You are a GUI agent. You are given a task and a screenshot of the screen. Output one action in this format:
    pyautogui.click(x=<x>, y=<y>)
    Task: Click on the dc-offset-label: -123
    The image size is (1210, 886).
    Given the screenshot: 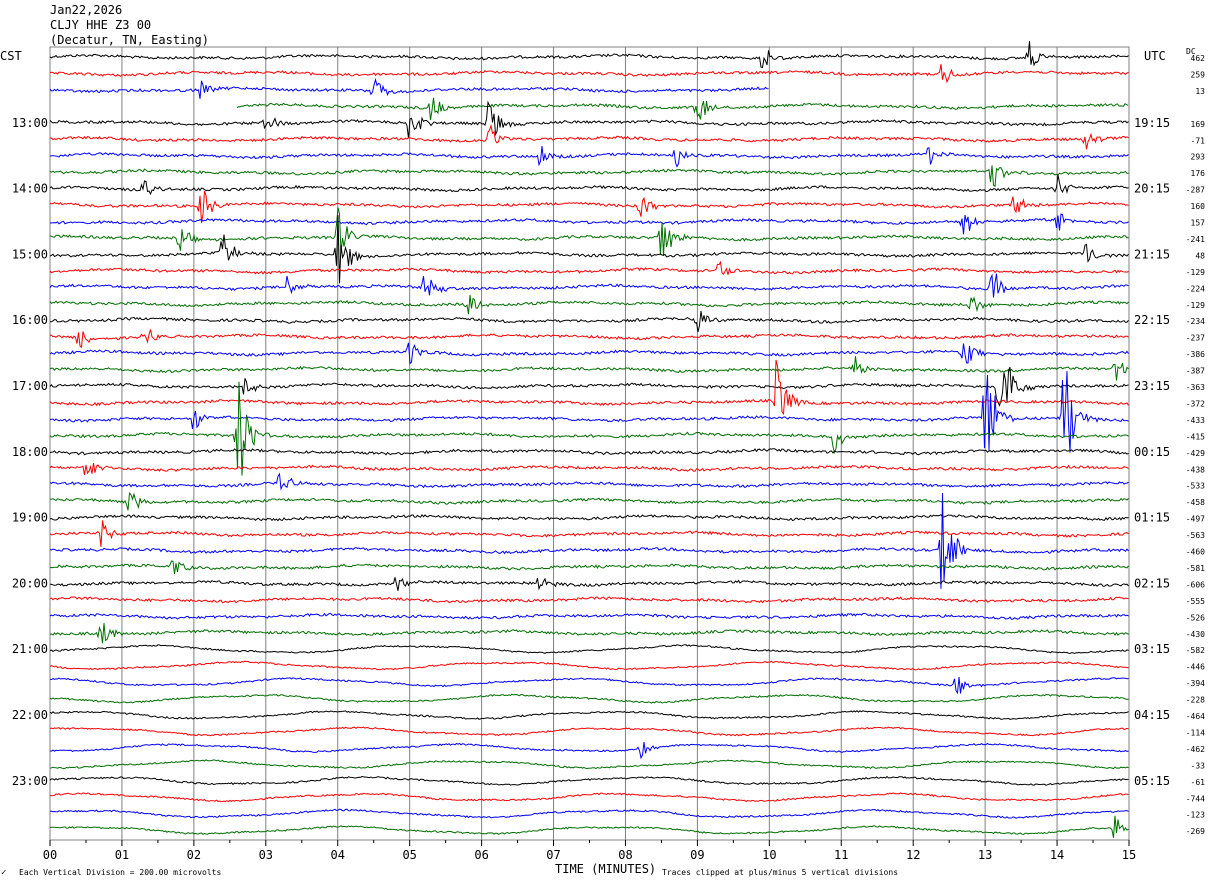 What is the action you would take?
    pyautogui.click(x=1195, y=815)
    